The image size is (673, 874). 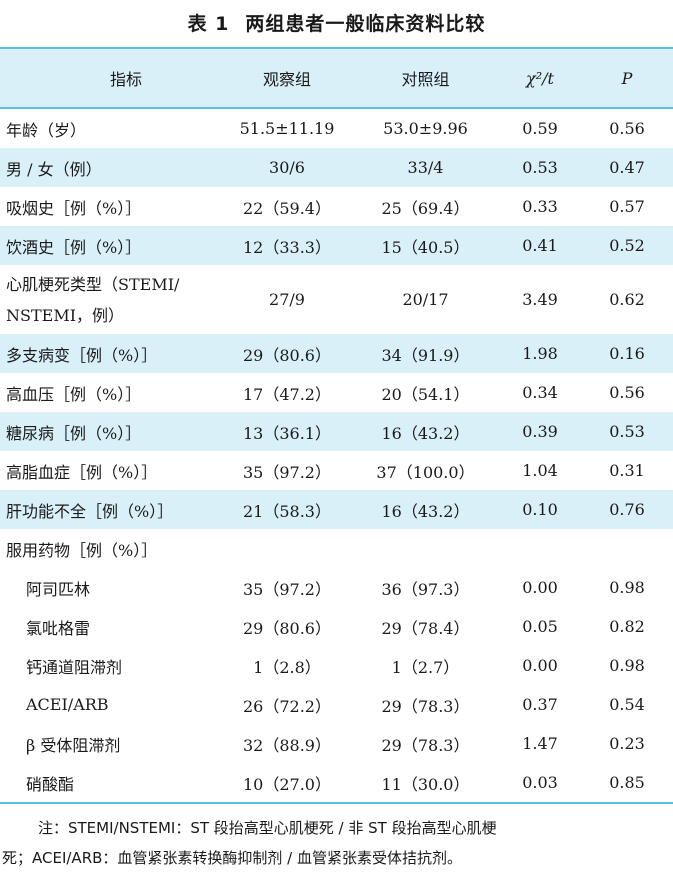 I want to click on observation-value: 17（47.2）, so click(x=287, y=394).